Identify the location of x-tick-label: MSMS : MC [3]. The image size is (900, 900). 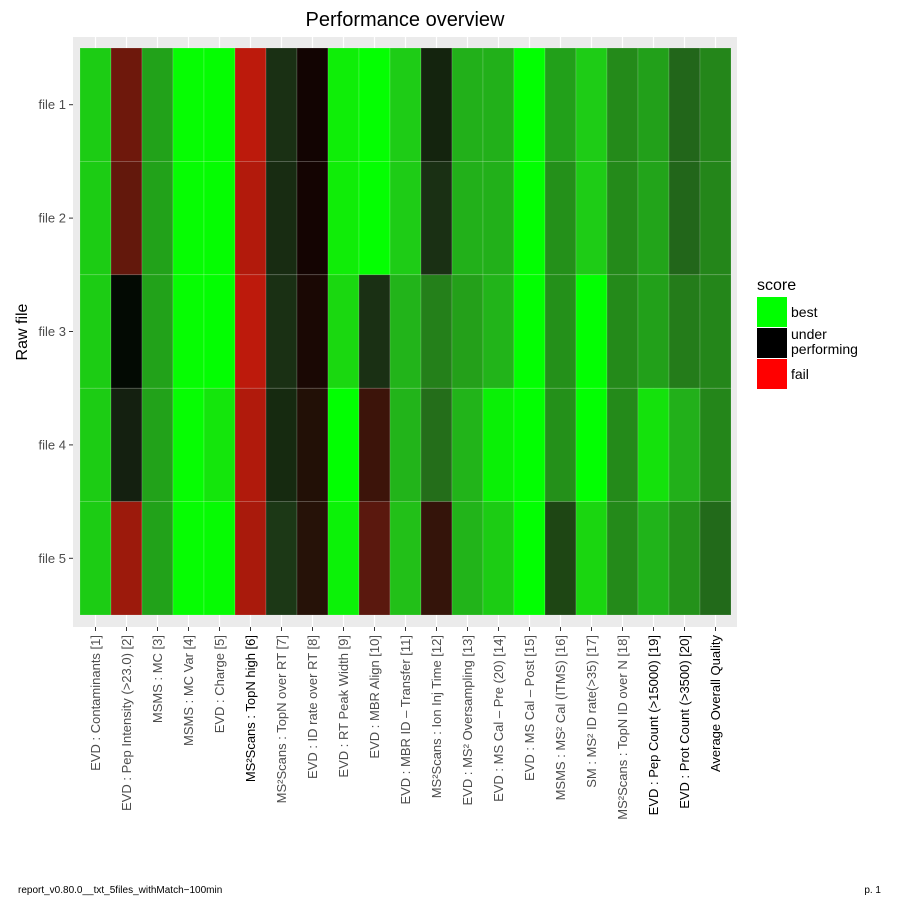
(157, 679).